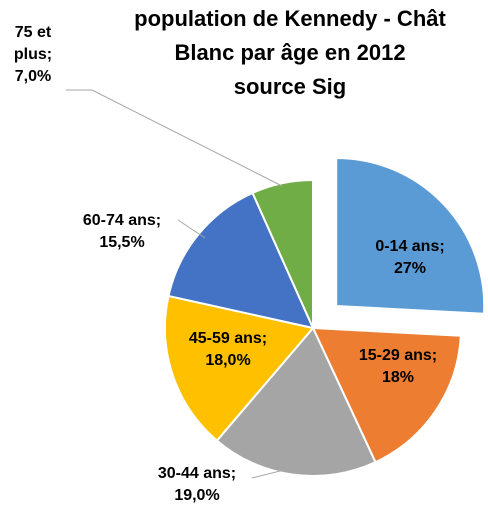 This screenshot has width=488, height=507. What do you see at coordinates (398, 355) in the screenshot?
I see `label-category: 15-29 ans;` at bounding box center [398, 355].